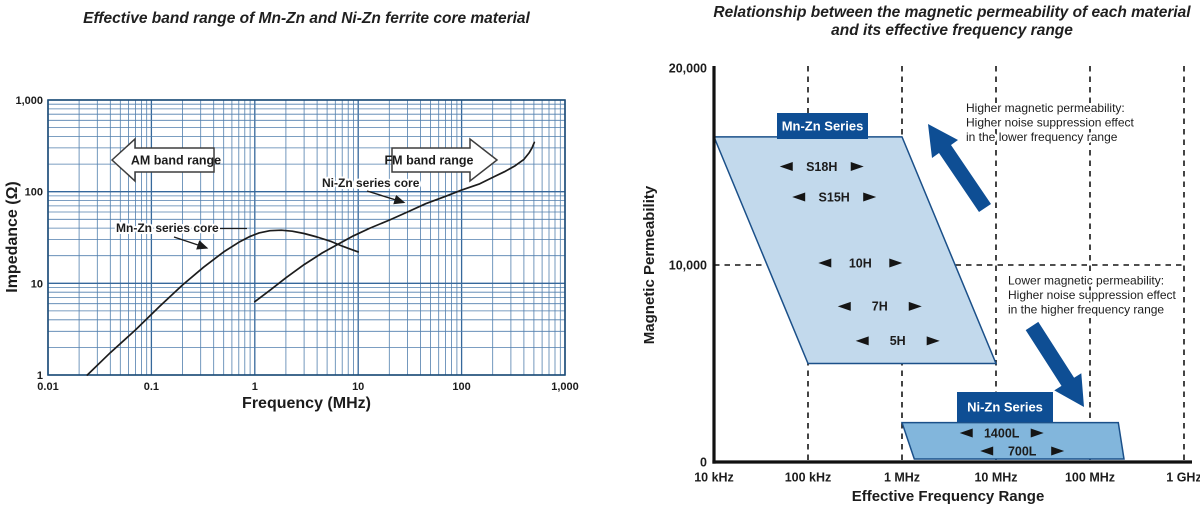 This screenshot has height=511, width=1200. I want to click on right-block-arrow-shape, so click(445, 160).